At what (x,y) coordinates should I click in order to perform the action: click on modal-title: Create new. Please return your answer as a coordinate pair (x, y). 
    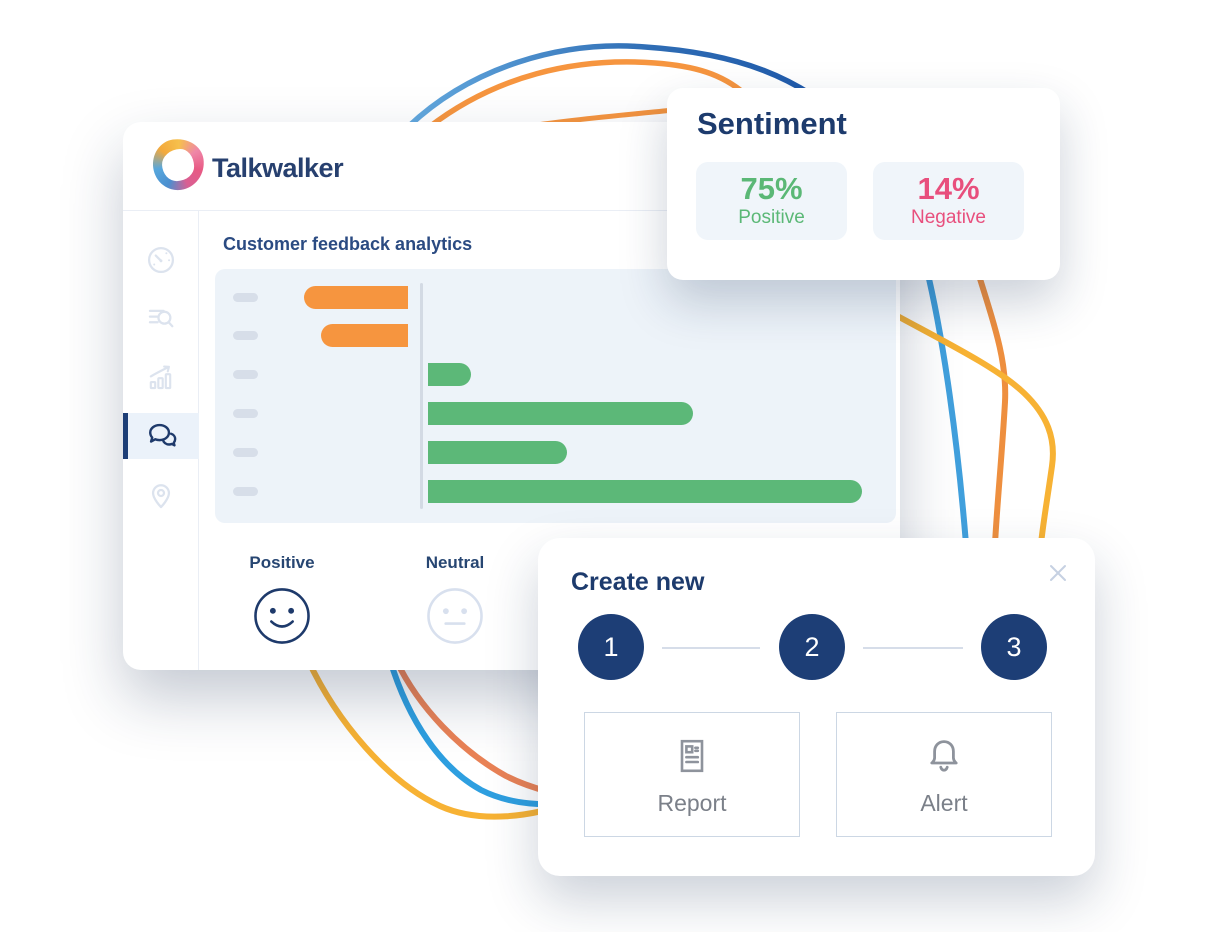
    Looking at the image, I should click on (638, 582).